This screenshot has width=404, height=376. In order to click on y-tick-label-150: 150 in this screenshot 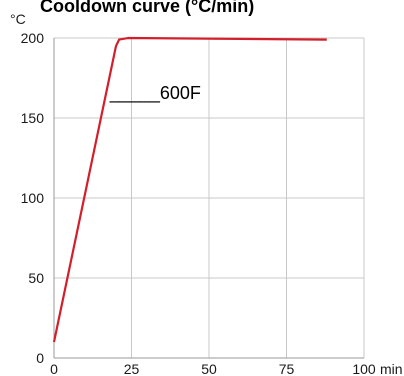, I will do `click(33, 118)`.